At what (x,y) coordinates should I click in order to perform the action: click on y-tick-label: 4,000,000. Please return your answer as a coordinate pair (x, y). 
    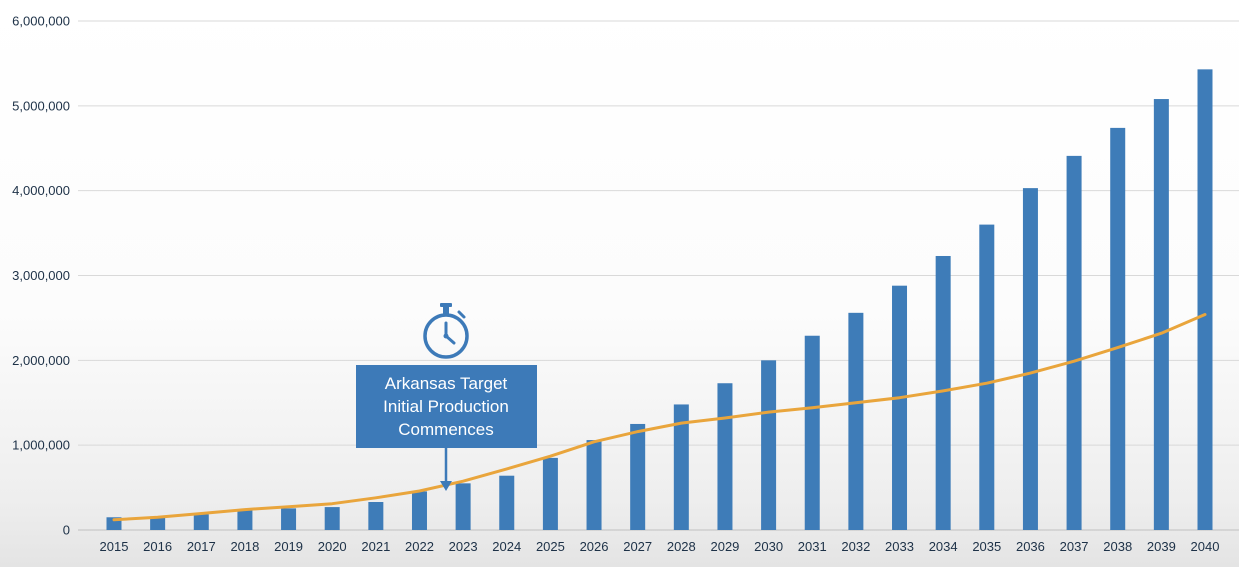
    Looking at the image, I should click on (41, 190).